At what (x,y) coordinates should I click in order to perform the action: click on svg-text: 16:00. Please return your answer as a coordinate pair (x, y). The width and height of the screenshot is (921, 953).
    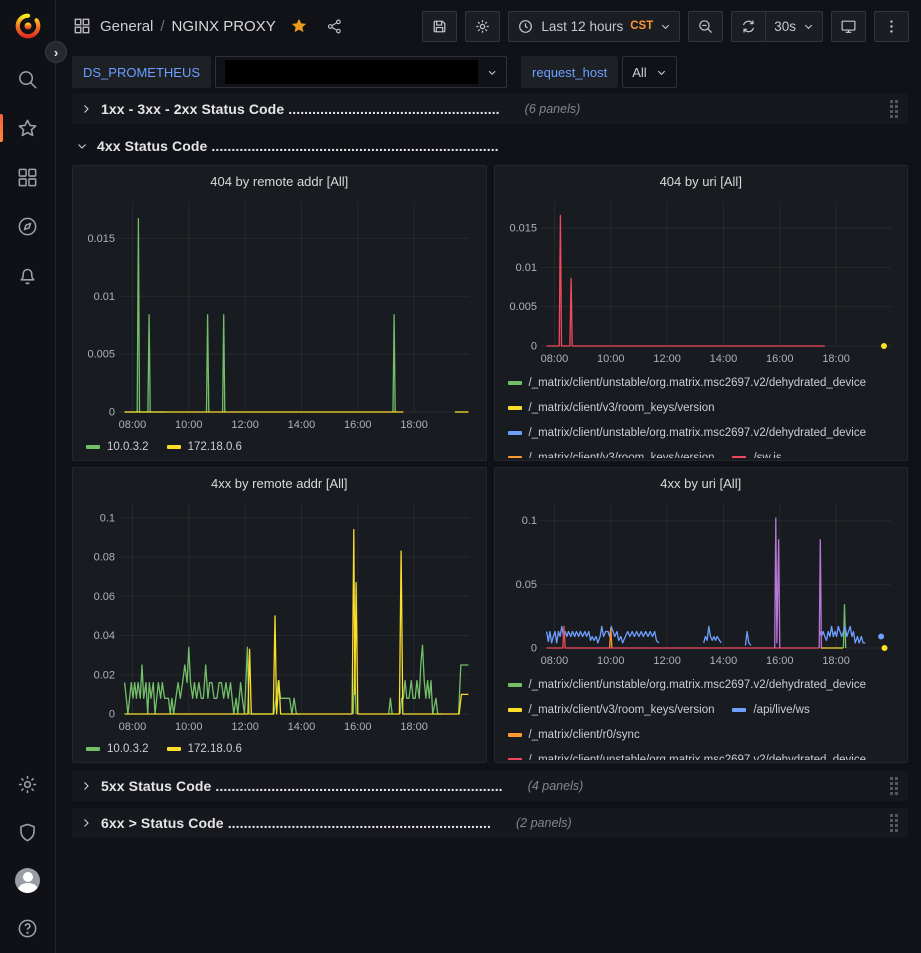
    Looking at the image, I should click on (358, 425).